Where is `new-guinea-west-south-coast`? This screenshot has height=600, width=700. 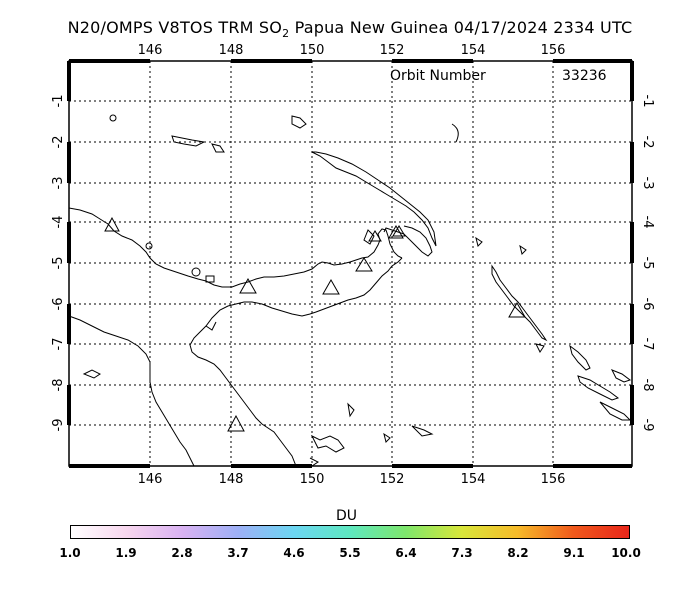 new-guinea-west-south-coast is located at coordinates (131, 391).